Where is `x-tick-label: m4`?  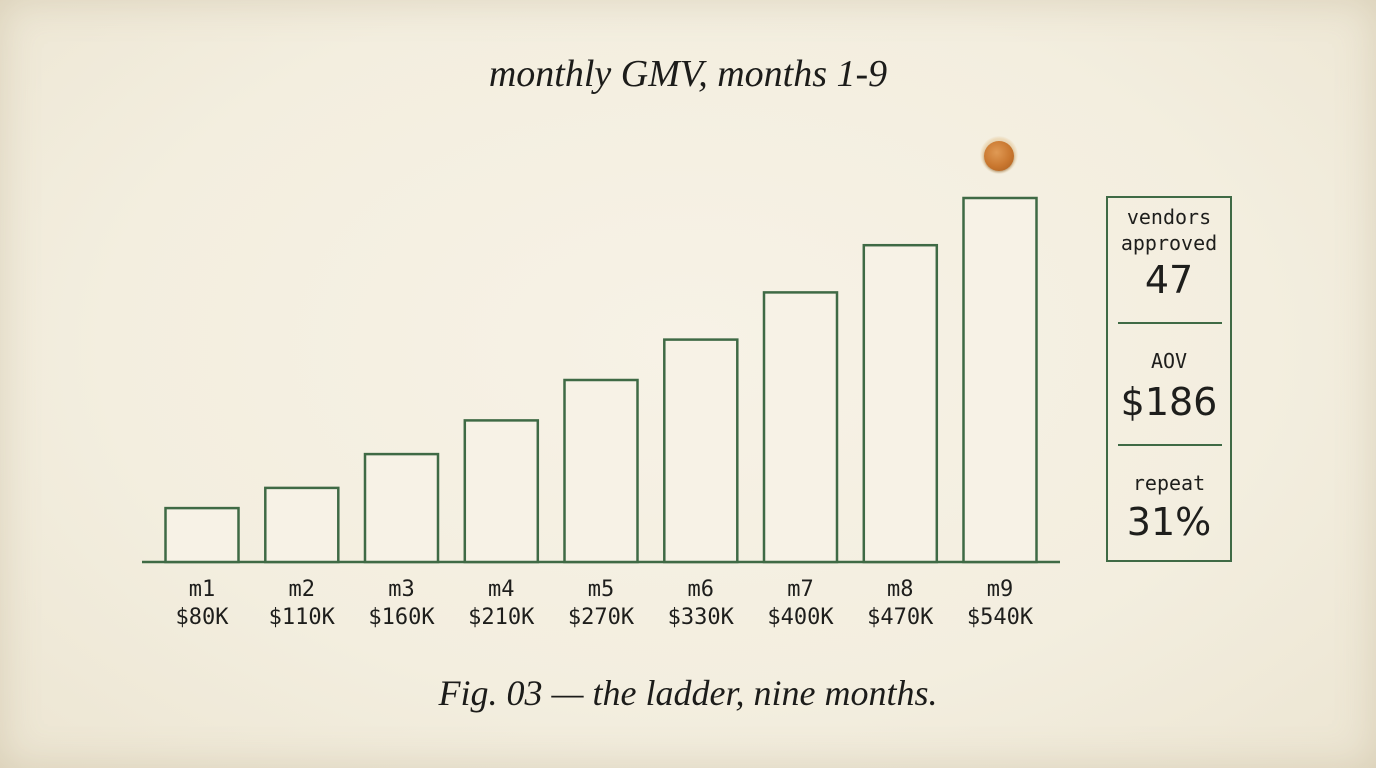 x-tick-label: m4 is located at coordinates (501, 589).